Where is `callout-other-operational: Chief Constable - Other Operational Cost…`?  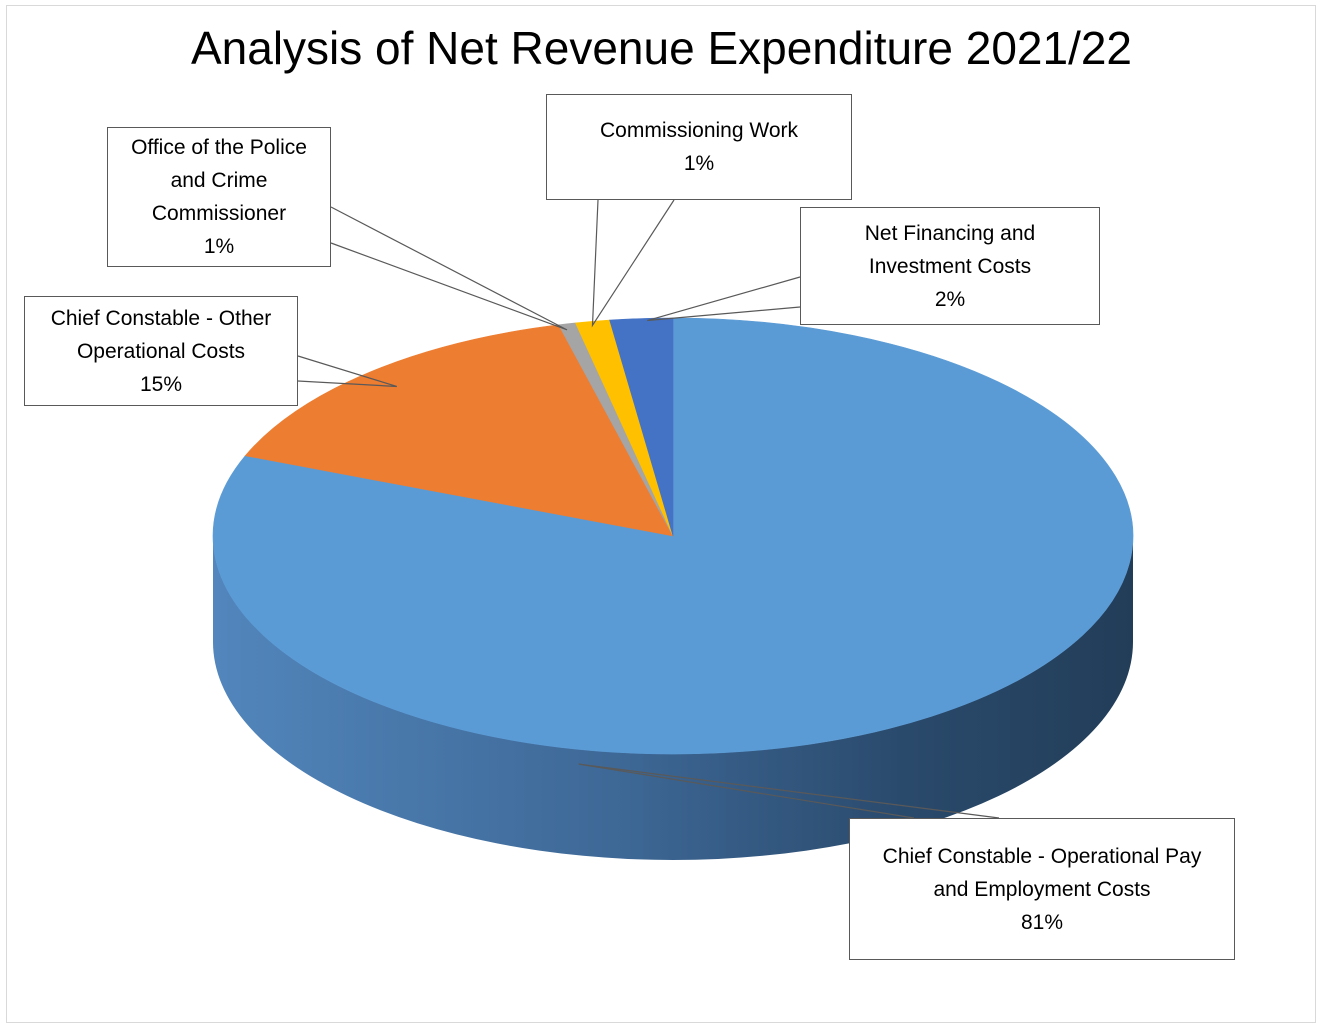 callout-other-operational: Chief Constable - Other Operational Cost… is located at coordinates (161, 351).